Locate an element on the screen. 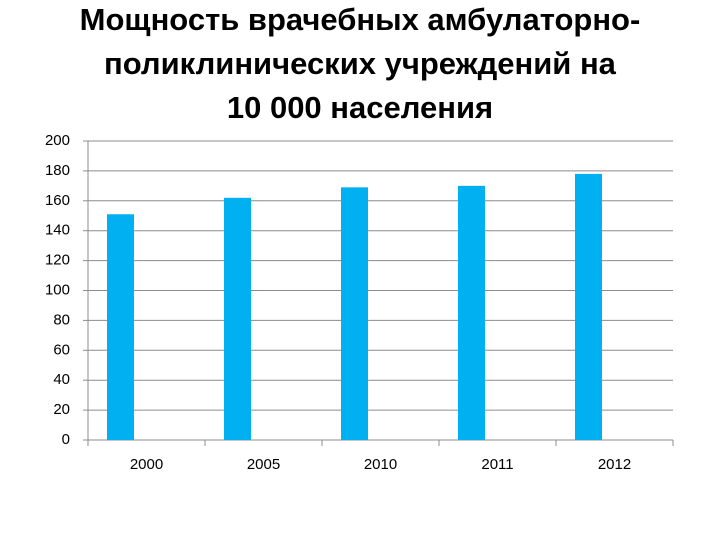  y-tick-label: 140 is located at coordinates (57, 230).